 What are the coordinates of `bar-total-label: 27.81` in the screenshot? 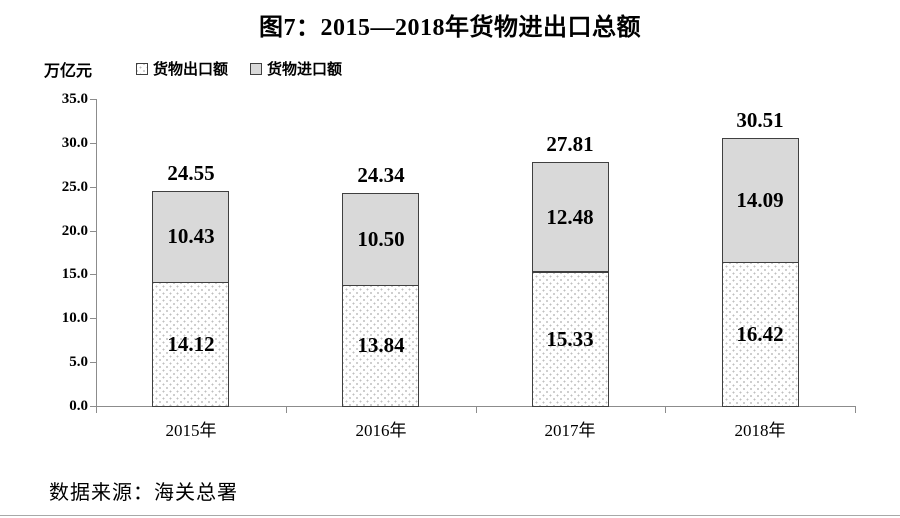 It's located at (570, 144).